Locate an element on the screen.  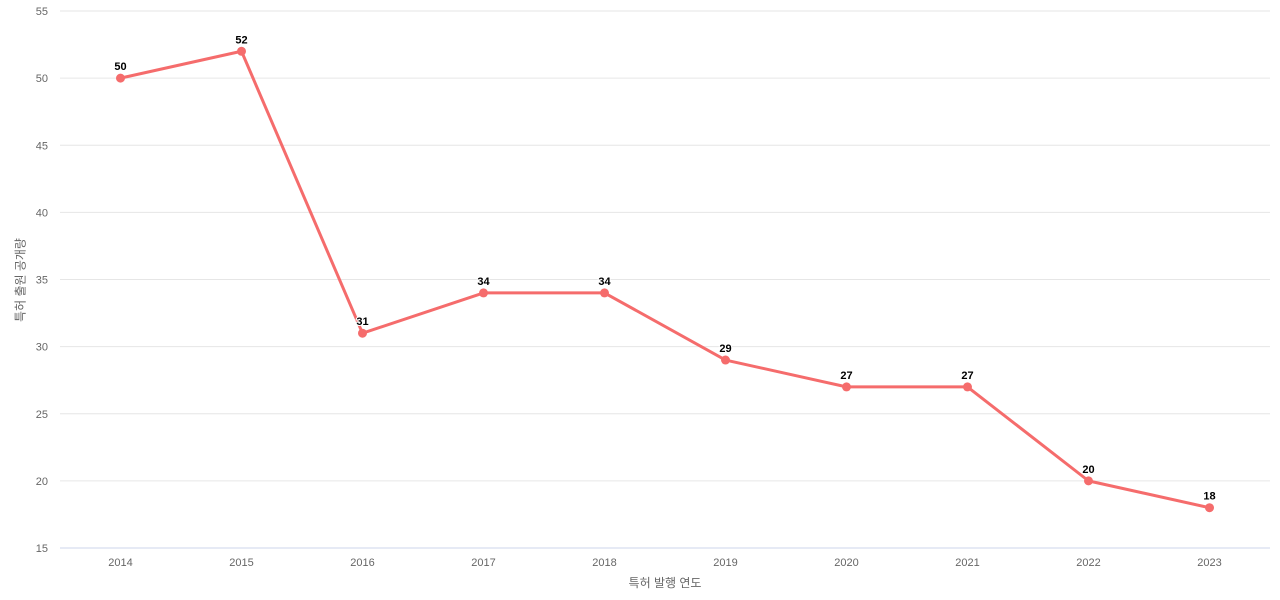
y-tick-label: 20 is located at coordinates (42, 482).